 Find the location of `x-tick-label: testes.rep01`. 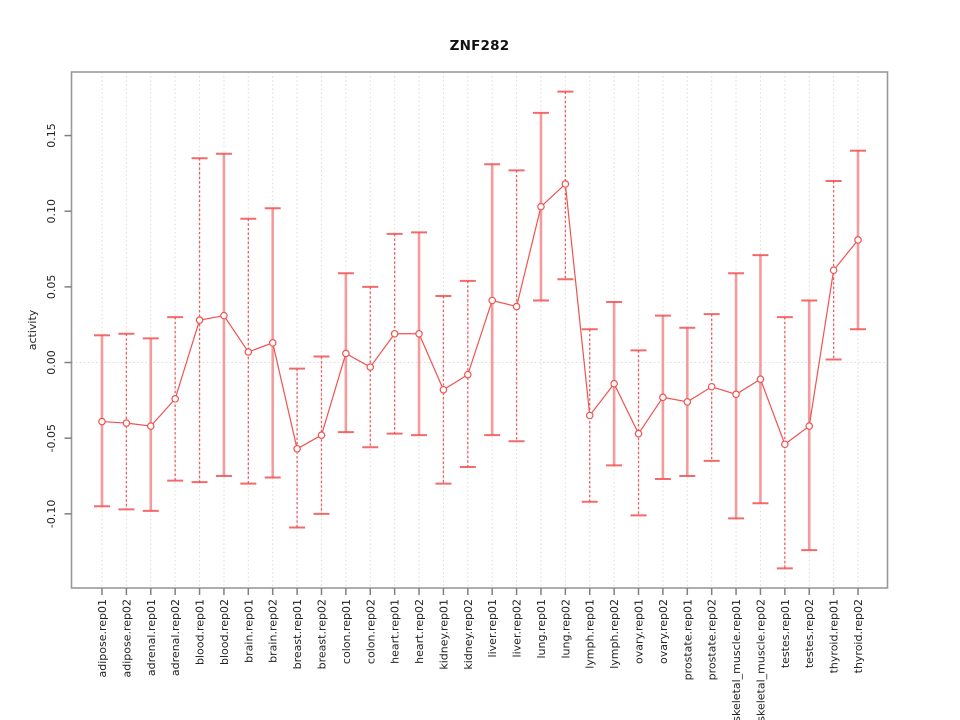

x-tick-label: testes.rep01 is located at coordinates (785, 633).